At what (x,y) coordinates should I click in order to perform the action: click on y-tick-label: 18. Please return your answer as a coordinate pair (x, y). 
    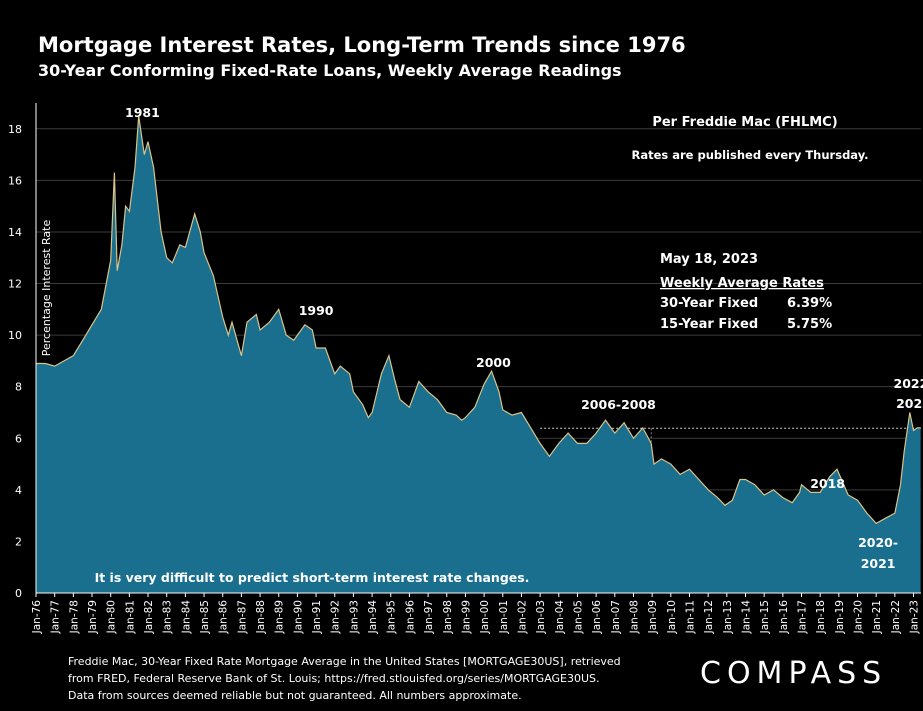
    Looking at the image, I should click on (15, 129).